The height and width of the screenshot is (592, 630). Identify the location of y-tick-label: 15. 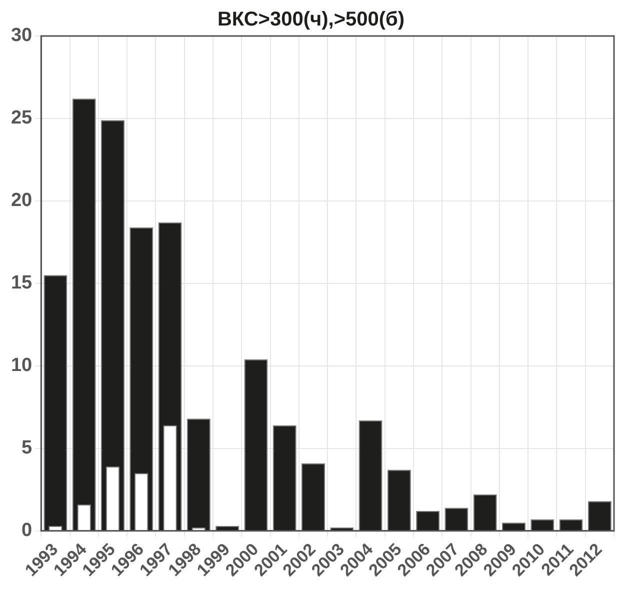
(21, 283).